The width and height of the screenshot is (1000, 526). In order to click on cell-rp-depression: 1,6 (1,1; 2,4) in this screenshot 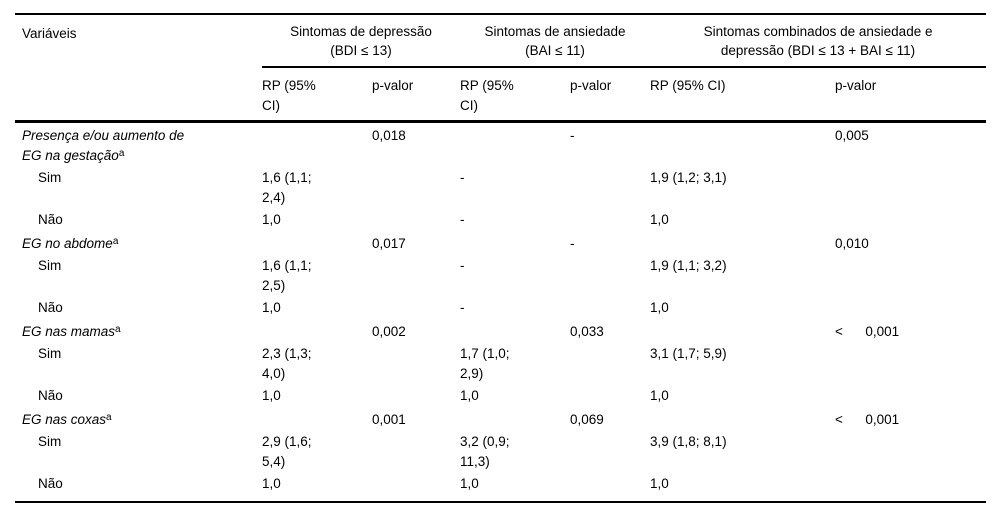, I will do `click(287, 187)`.